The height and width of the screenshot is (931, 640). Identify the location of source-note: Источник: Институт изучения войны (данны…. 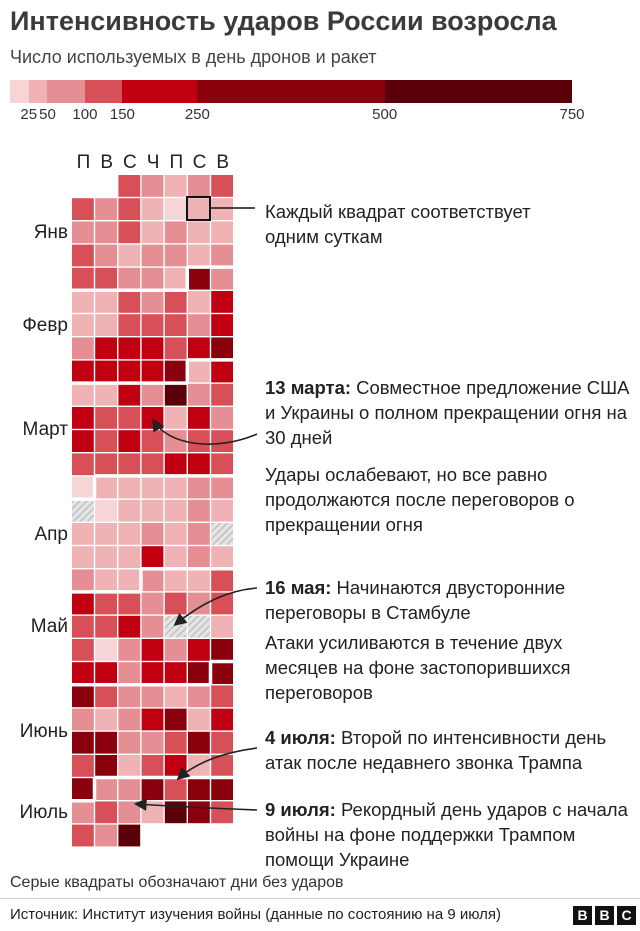
(256, 914).